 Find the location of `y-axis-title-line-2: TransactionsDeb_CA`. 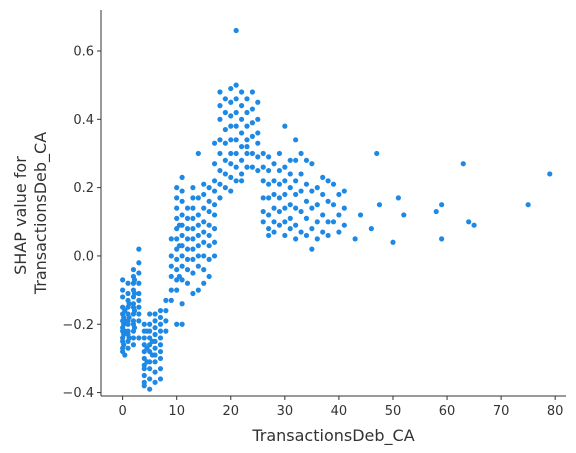

y-axis-title-line-2: TransactionsDeb_CA is located at coordinates (41, 213).